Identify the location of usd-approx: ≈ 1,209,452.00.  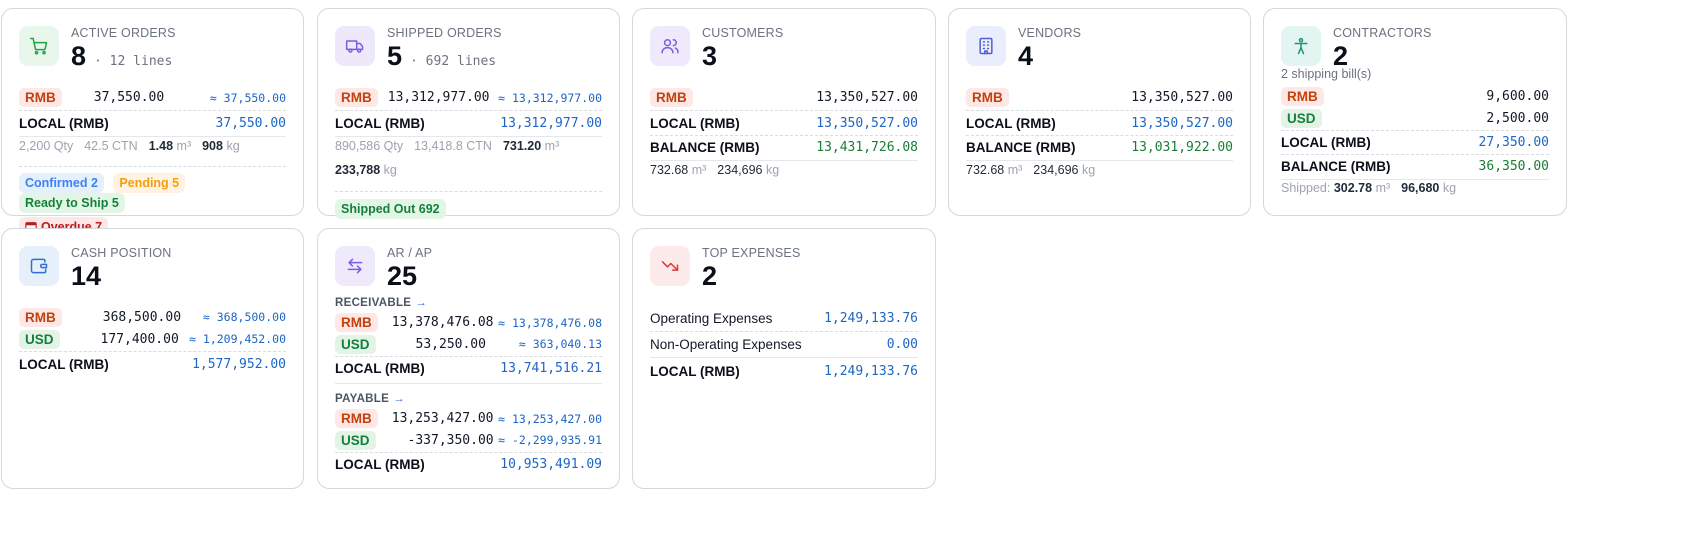
(237, 339).